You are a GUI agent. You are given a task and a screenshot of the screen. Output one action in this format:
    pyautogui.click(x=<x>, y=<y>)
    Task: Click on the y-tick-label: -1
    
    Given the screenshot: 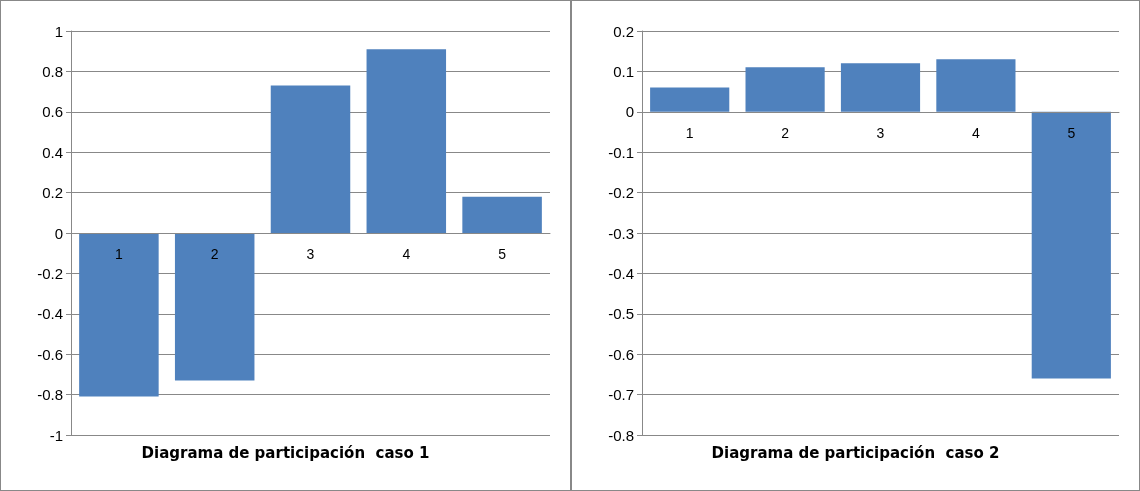 What is the action you would take?
    pyautogui.click(x=56, y=435)
    